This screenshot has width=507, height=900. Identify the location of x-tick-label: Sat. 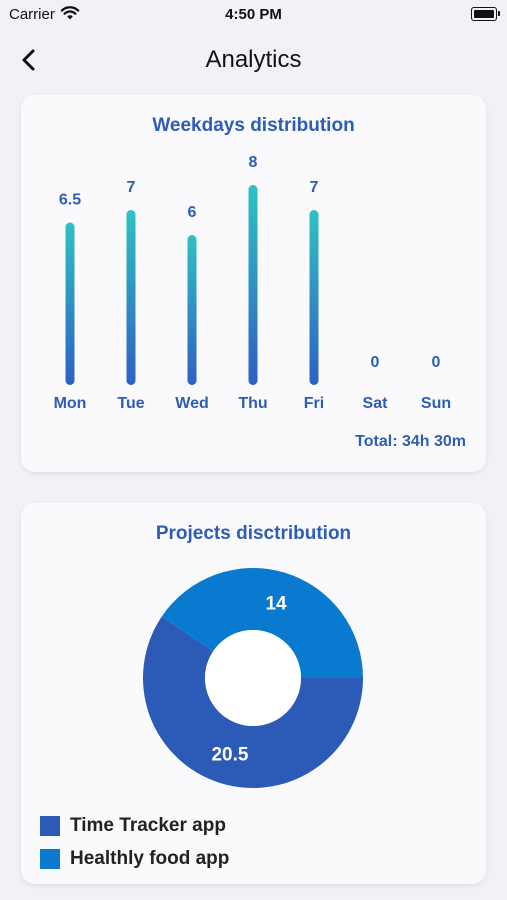
(376, 403).